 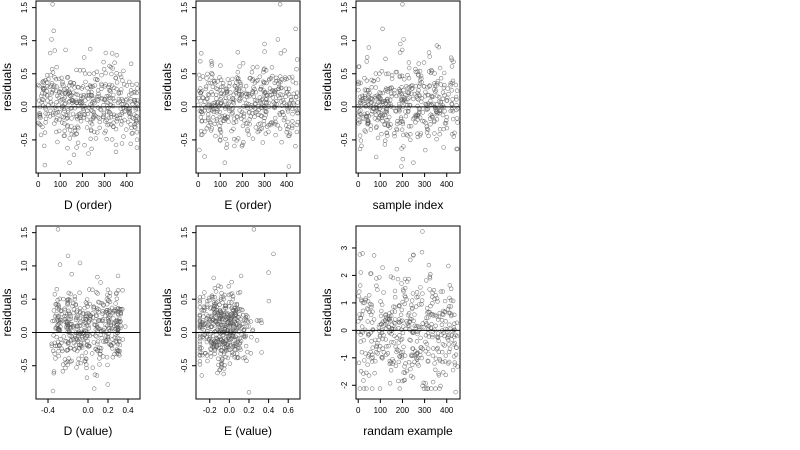 What do you see at coordinates (408, 312) in the screenshot?
I see `plot-frame` at bounding box center [408, 312].